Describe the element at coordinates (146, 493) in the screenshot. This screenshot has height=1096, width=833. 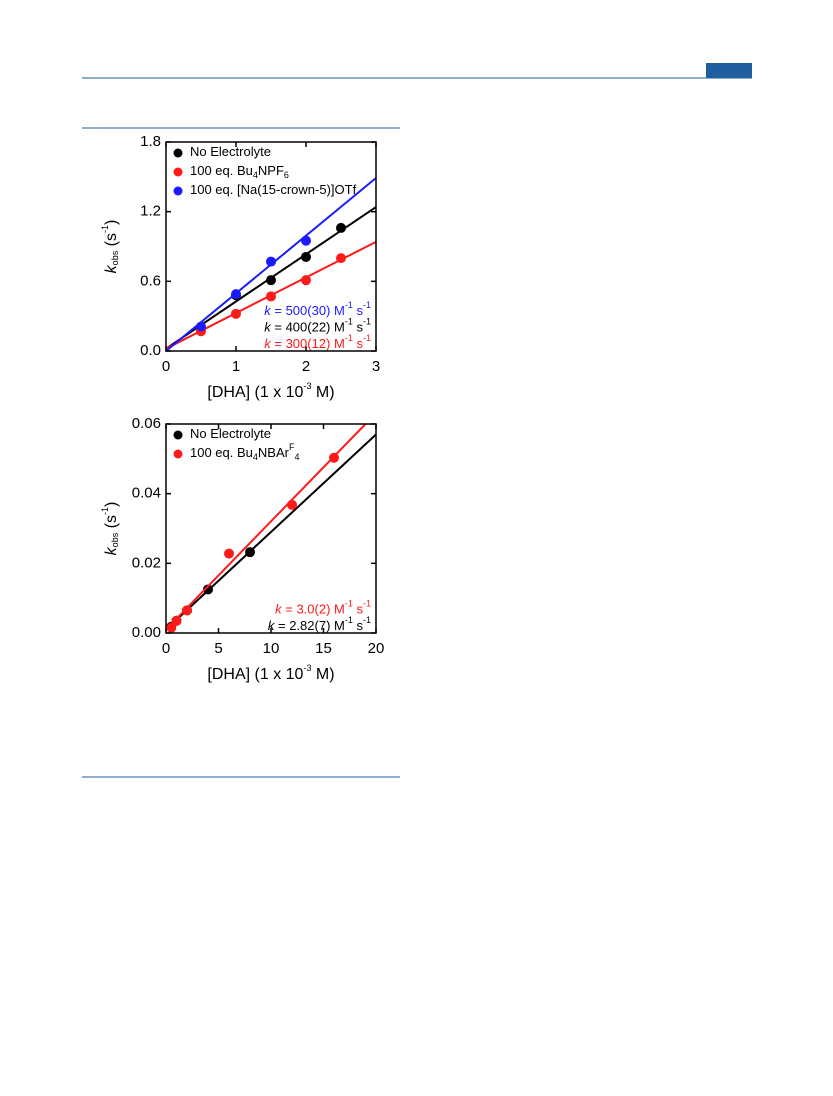
I see `y-tick-label: 0.04` at that location.